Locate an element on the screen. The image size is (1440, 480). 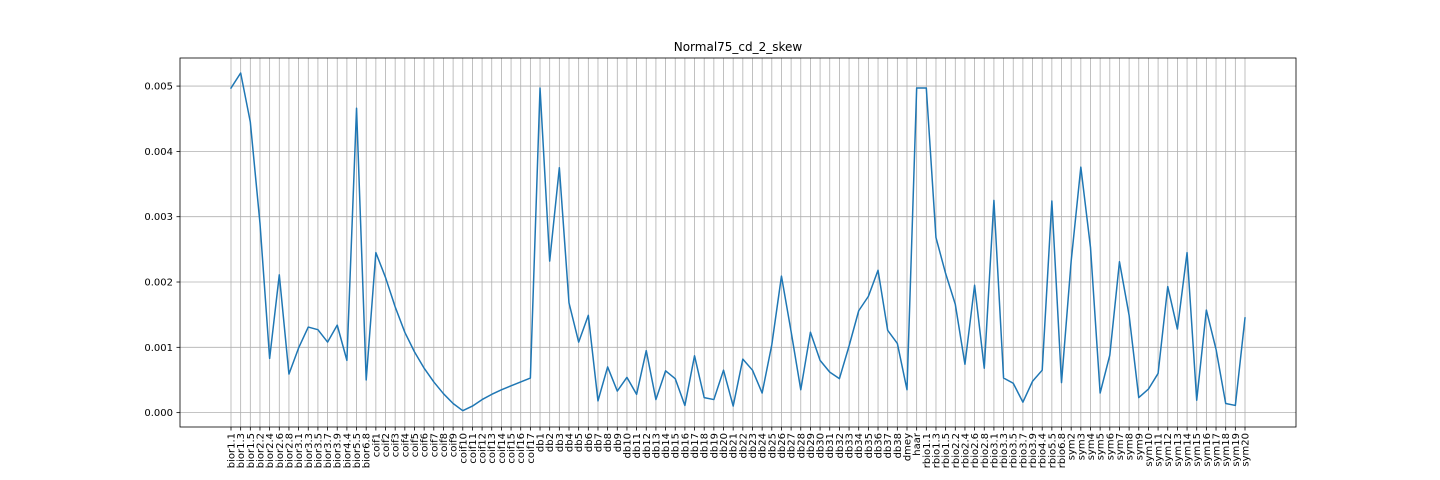
x-tick-label: rbio6.8 is located at coordinates (1062, 450).